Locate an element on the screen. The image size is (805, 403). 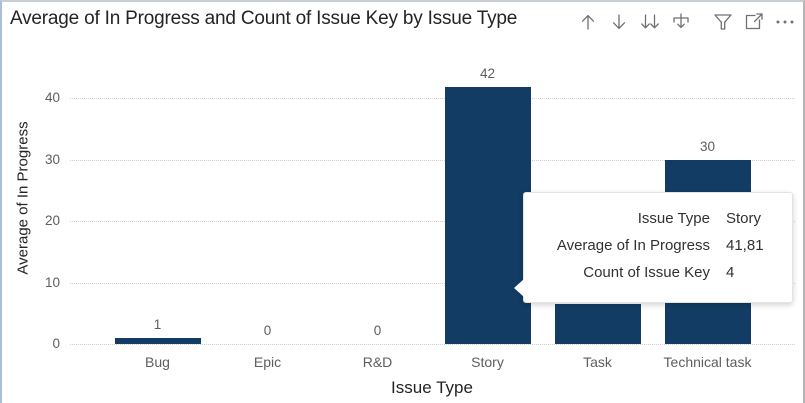
more-options-icon is located at coordinates (785, 22).